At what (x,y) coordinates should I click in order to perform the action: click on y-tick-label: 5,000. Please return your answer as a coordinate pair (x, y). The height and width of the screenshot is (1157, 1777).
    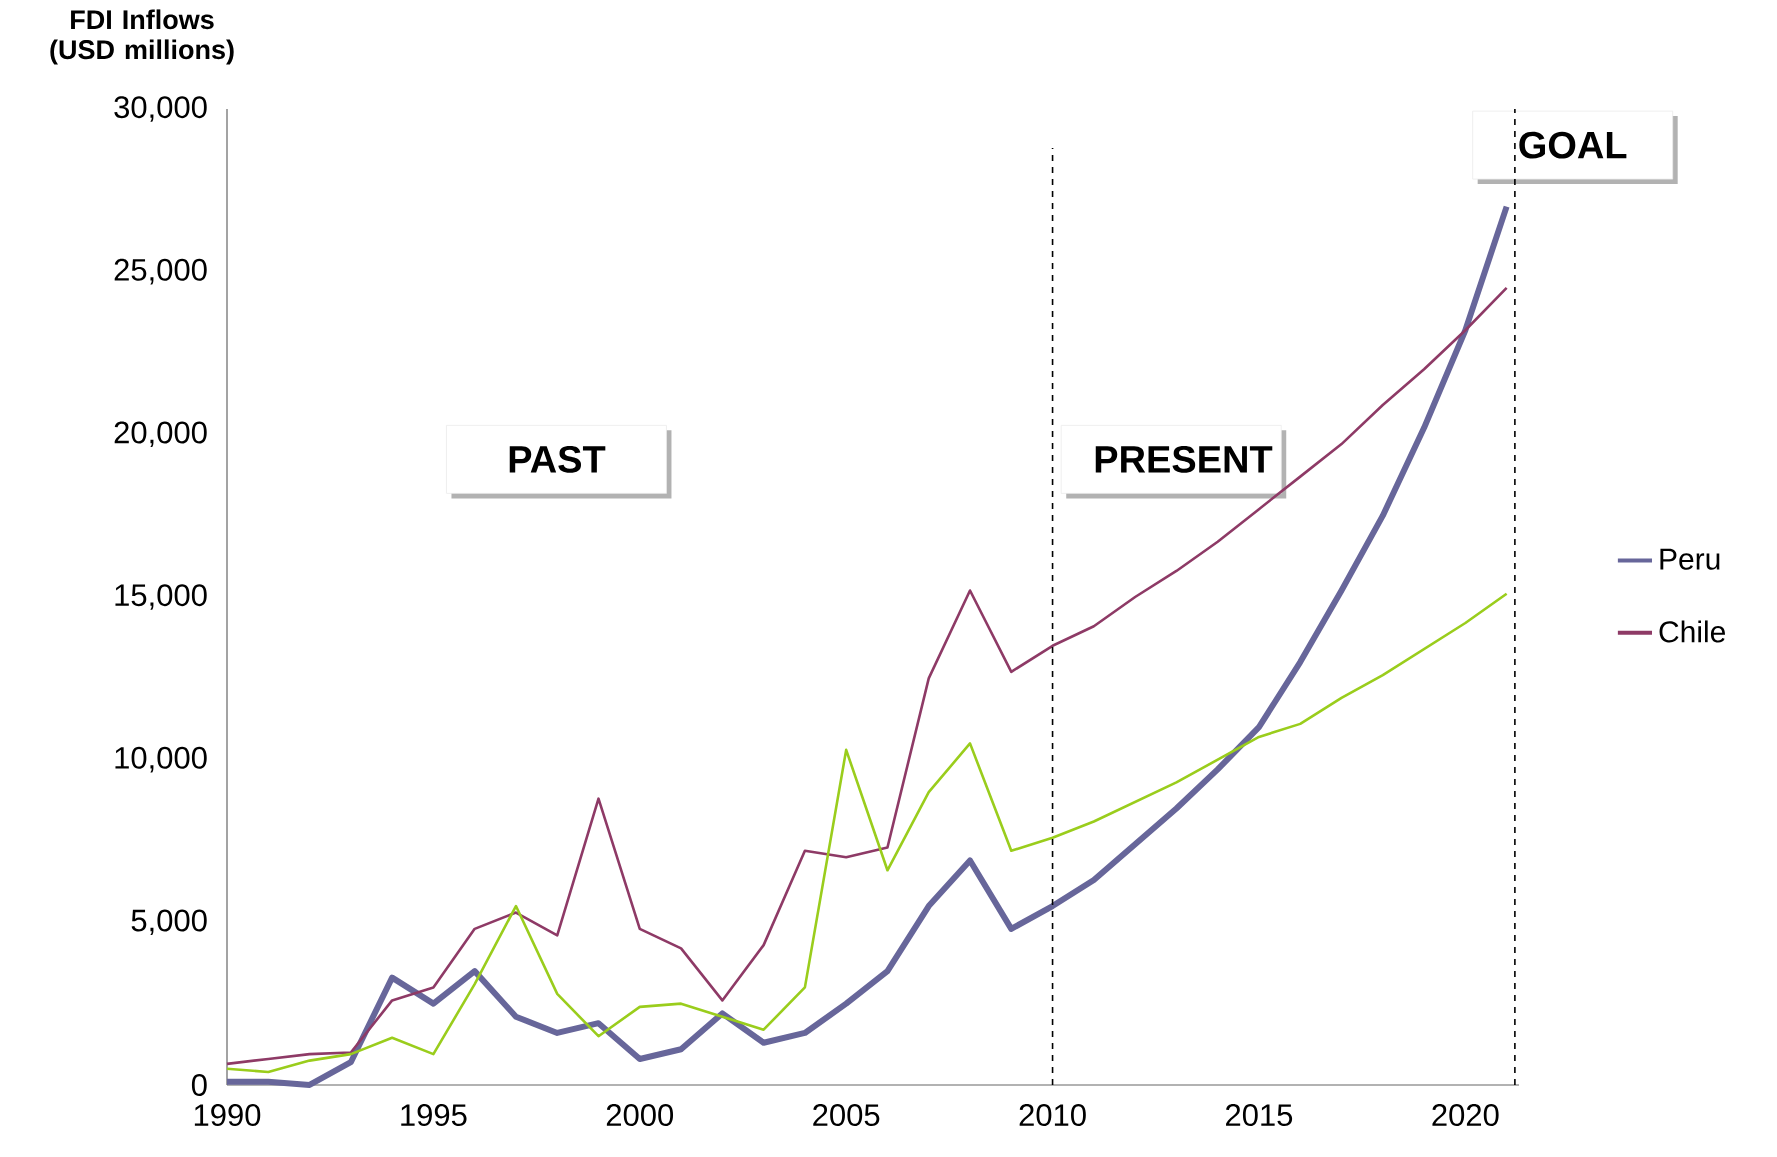
    Looking at the image, I should click on (169, 922).